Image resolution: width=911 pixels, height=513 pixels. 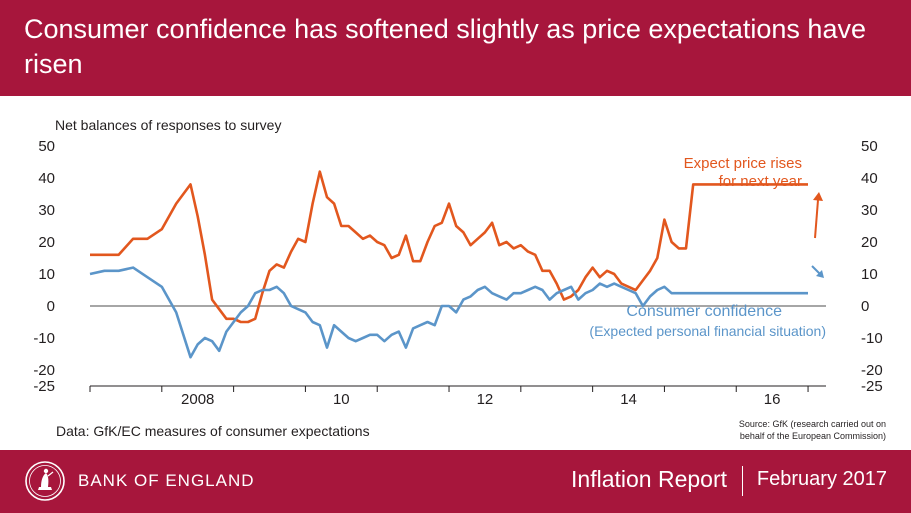 I want to click on y-tick-label-left: 50, so click(x=46, y=146).